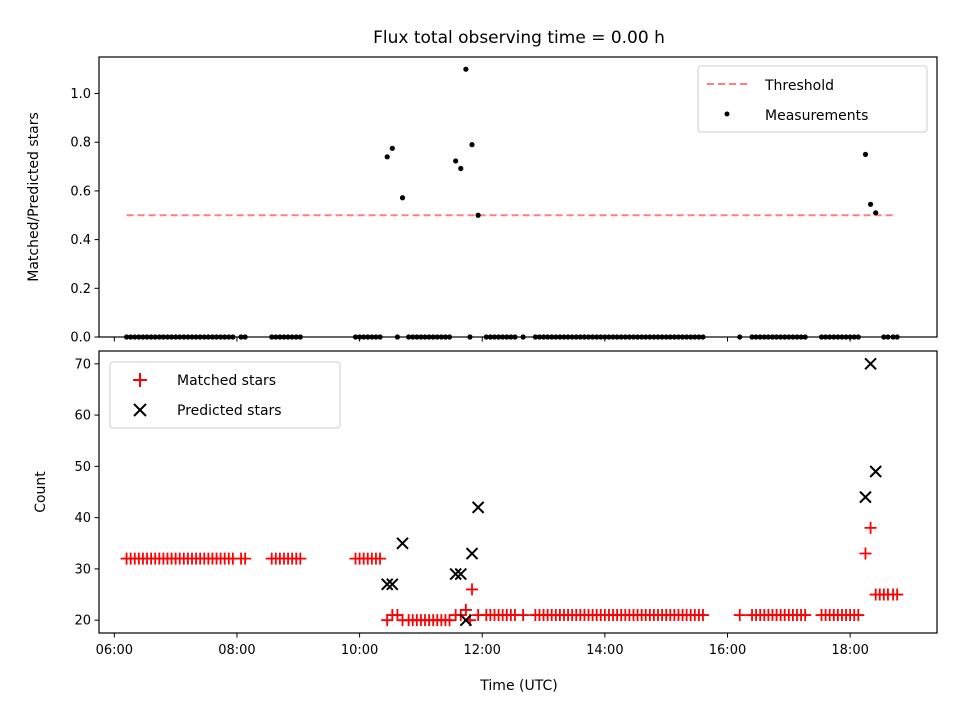 The image size is (960, 720). What do you see at coordinates (80, 240) in the screenshot?
I see `top-y-tick-label: 0.4` at bounding box center [80, 240].